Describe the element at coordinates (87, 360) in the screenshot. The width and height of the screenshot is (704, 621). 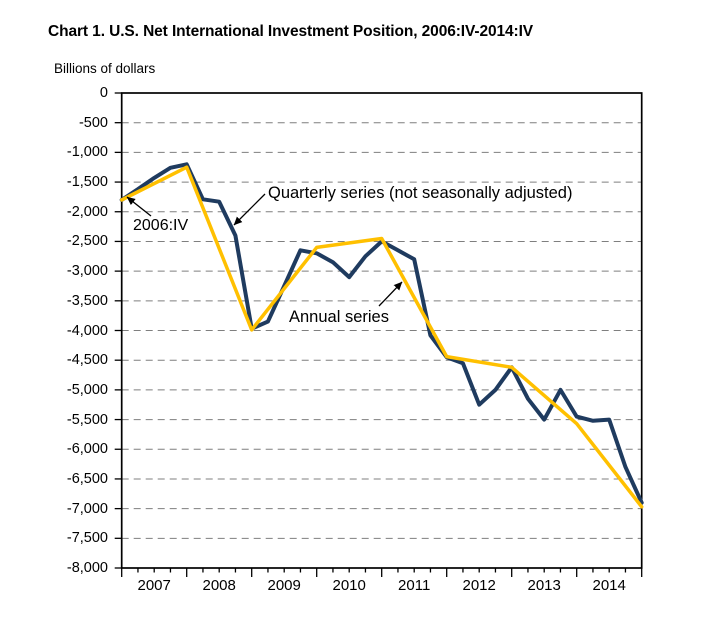
I see `y-tick-label: -4,500` at that location.